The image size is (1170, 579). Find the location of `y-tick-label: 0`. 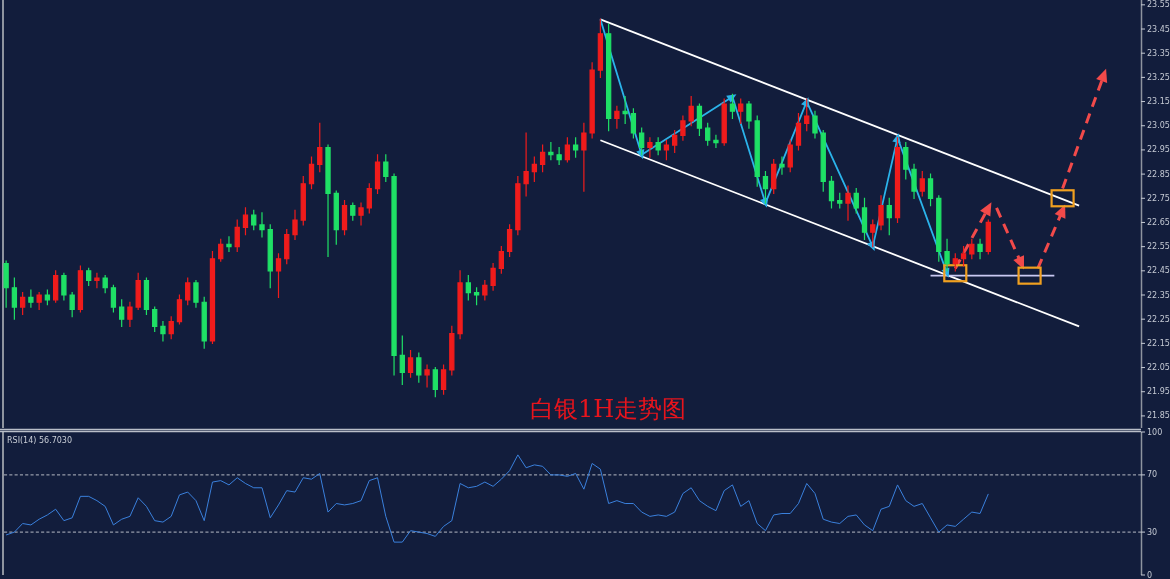

y-tick-label: 0 is located at coordinates (1150, 574).